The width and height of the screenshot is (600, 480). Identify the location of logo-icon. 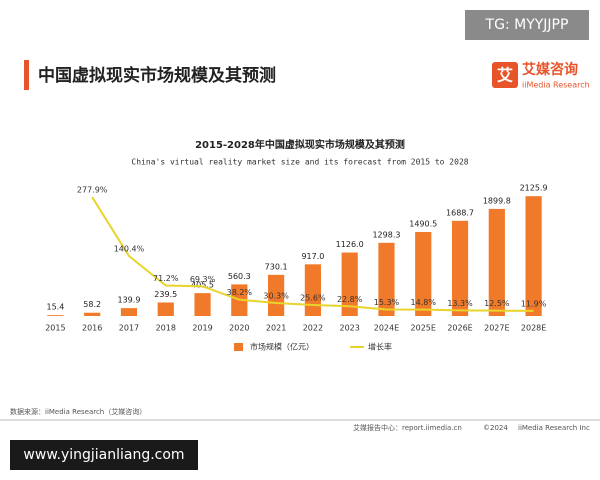
(505, 75).